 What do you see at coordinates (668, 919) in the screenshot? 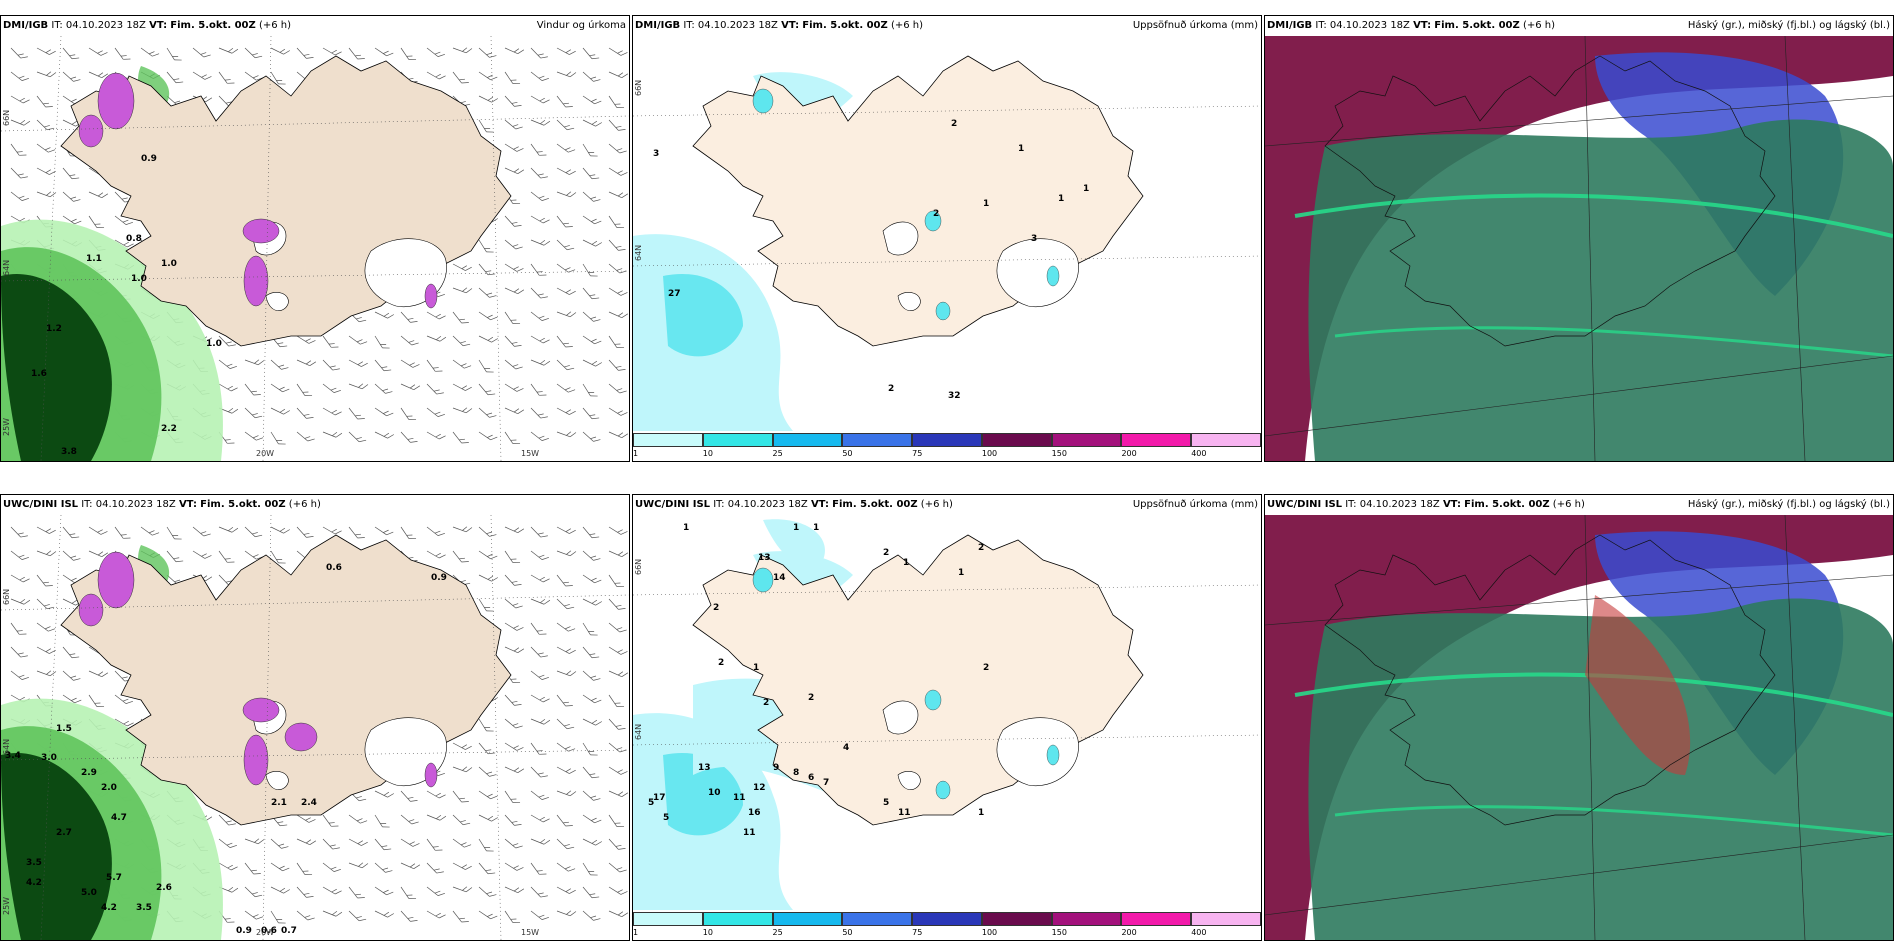
I see `legend-swatch` at bounding box center [668, 919].